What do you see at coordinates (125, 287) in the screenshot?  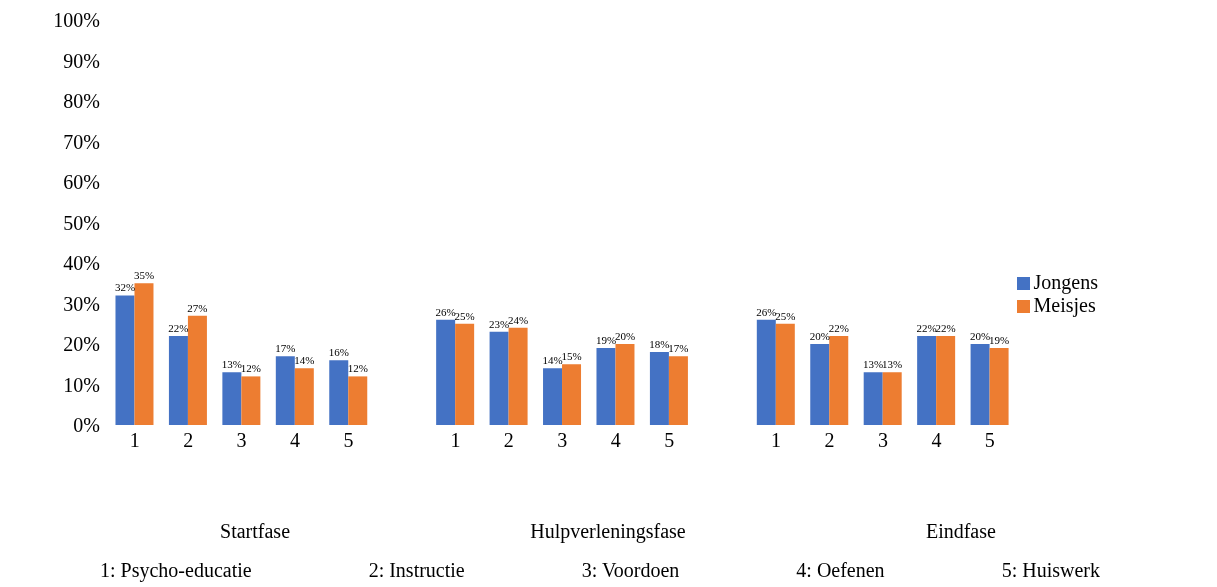 I see `data-label: 32%` at bounding box center [125, 287].